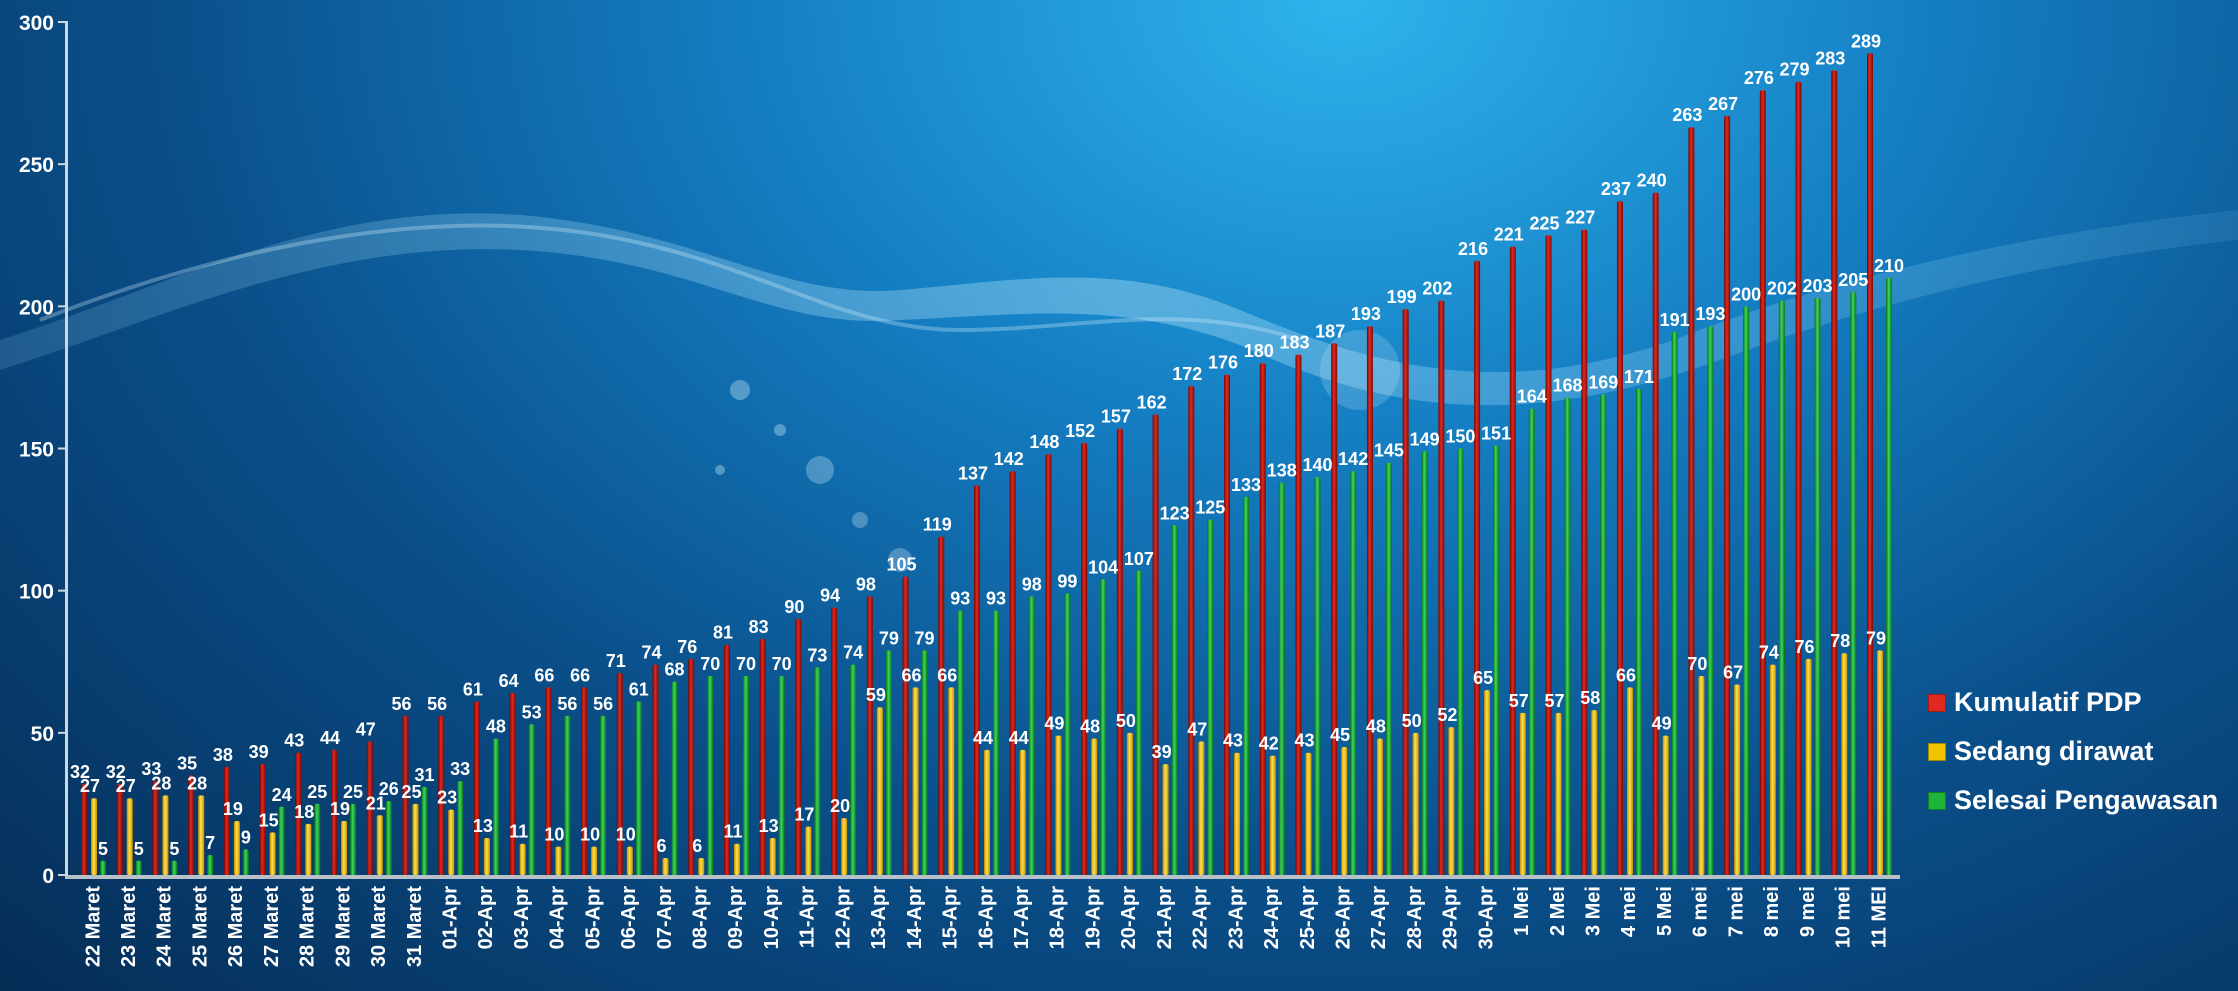 This screenshot has width=2238, height=991. I want to click on x-tick-label: 28 Maret, so click(308, 926).